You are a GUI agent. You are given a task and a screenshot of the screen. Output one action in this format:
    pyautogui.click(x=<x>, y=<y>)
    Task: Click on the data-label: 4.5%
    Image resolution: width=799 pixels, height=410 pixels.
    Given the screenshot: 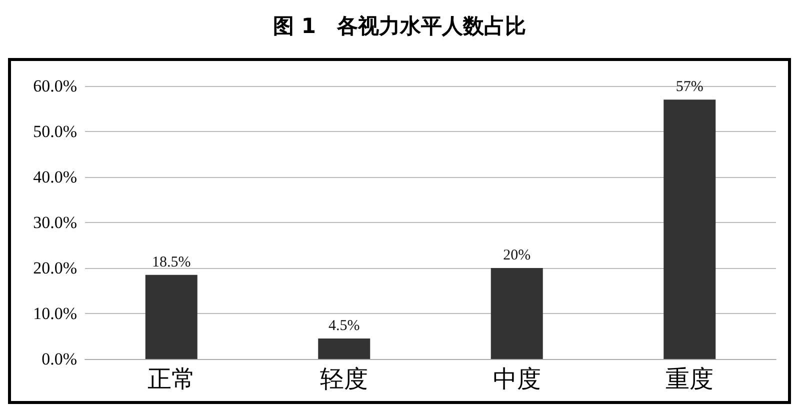 What is the action you would take?
    pyautogui.click(x=344, y=326)
    